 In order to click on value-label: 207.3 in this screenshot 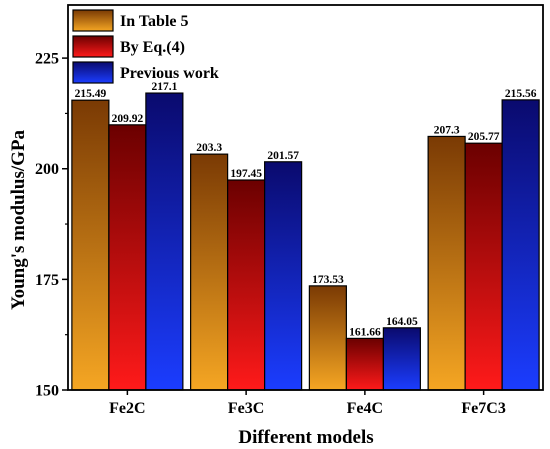, I will do `click(447, 130)`.